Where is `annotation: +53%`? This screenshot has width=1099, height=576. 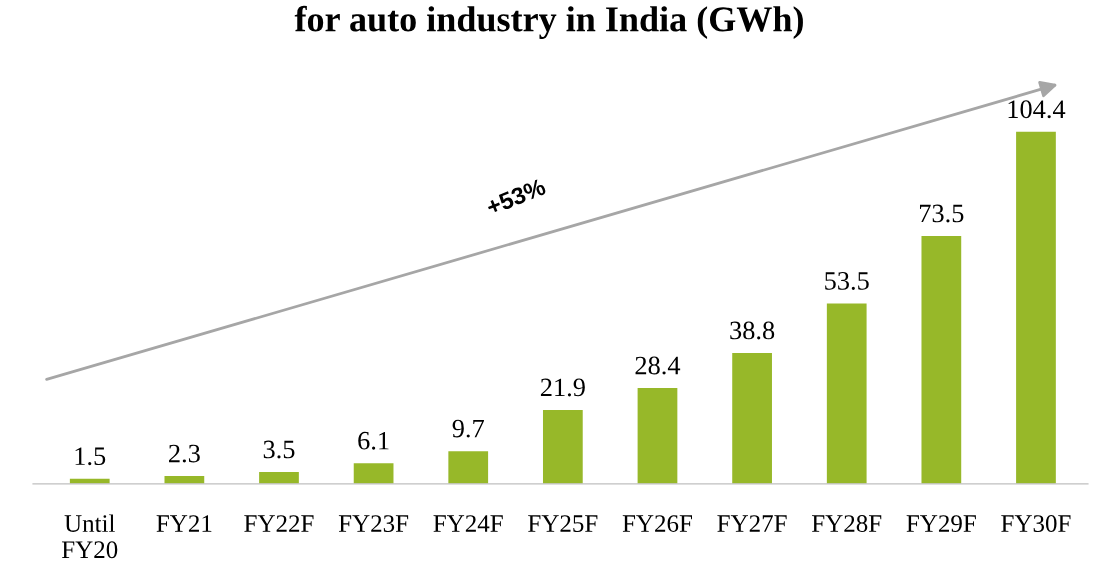
annotation: +53% is located at coordinates (516, 196).